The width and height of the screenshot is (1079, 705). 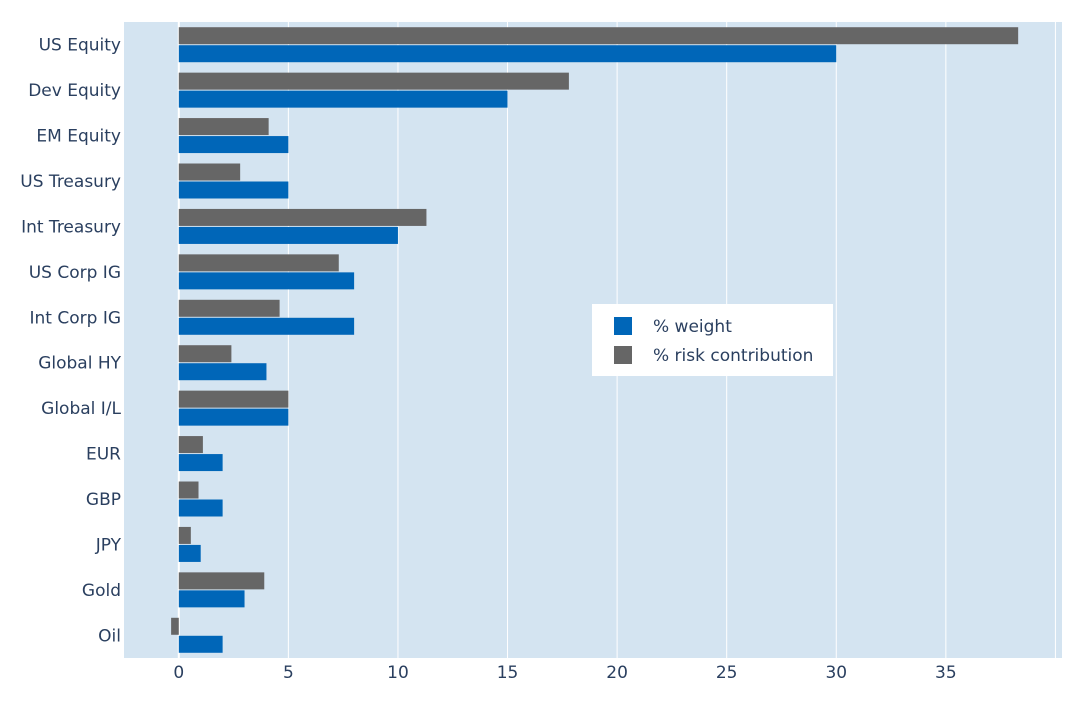 What do you see at coordinates (80, 46) in the screenshot?
I see `y-tick-label: US Equity` at bounding box center [80, 46].